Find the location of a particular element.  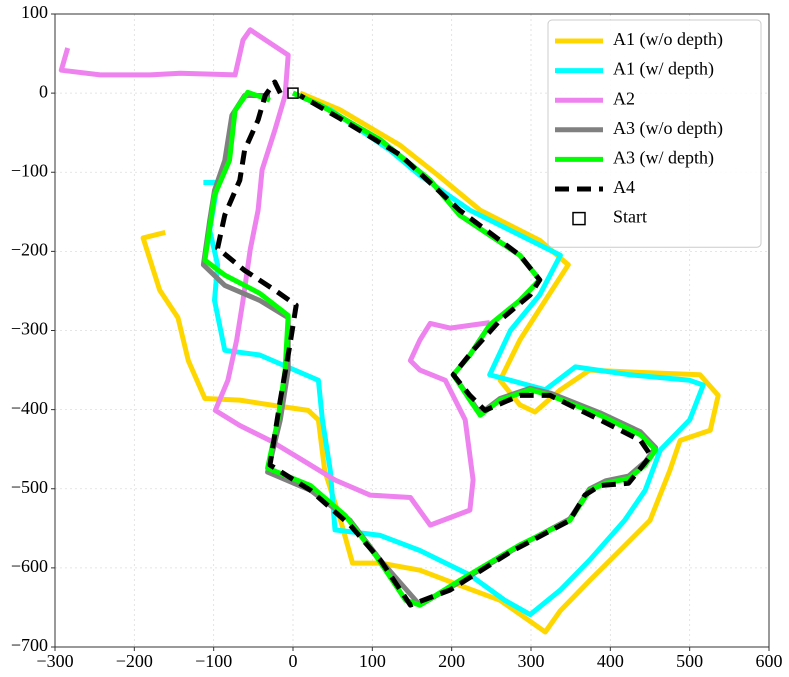

x-tick-label: −100 is located at coordinates (213, 661).